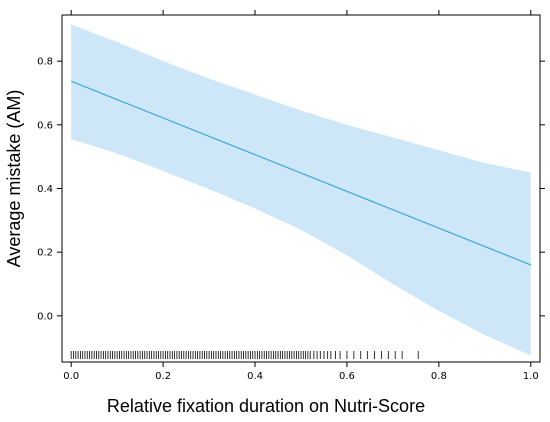 The width and height of the screenshot is (550, 422). What do you see at coordinates (45, 62) in the screenshot?
I see `y-tick-label: 0.8` at bounding box center [45, 62].